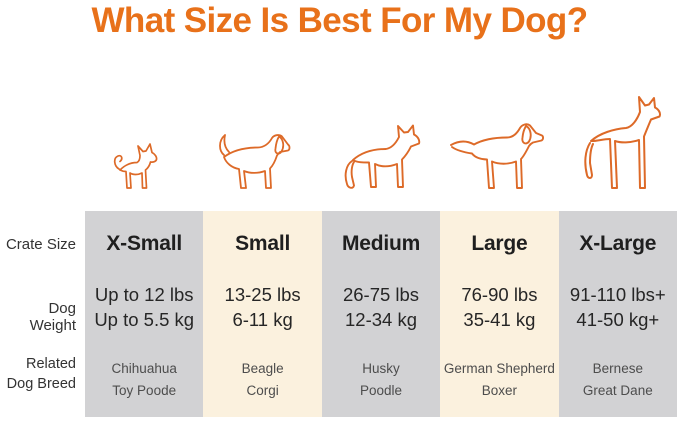 This screenshot has height=421, width=679. What do you see at coordinates (340, 20) in the screenshot?
I see `page-title: What Size Is Best For My Dog?` at bounding box center [340, 20].